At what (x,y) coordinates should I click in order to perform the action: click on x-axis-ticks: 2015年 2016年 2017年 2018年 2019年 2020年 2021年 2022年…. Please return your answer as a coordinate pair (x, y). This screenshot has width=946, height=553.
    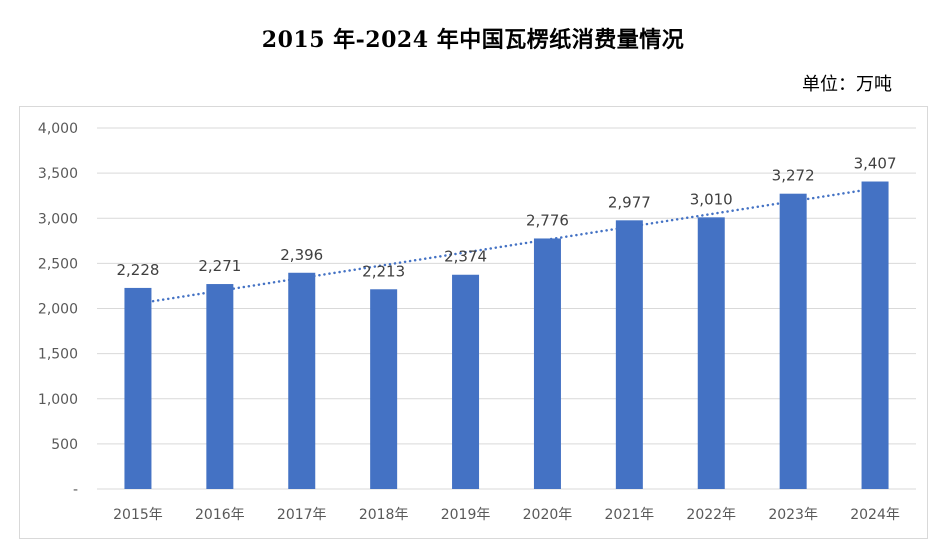
    Looking at the image, I should click on (506, 515).